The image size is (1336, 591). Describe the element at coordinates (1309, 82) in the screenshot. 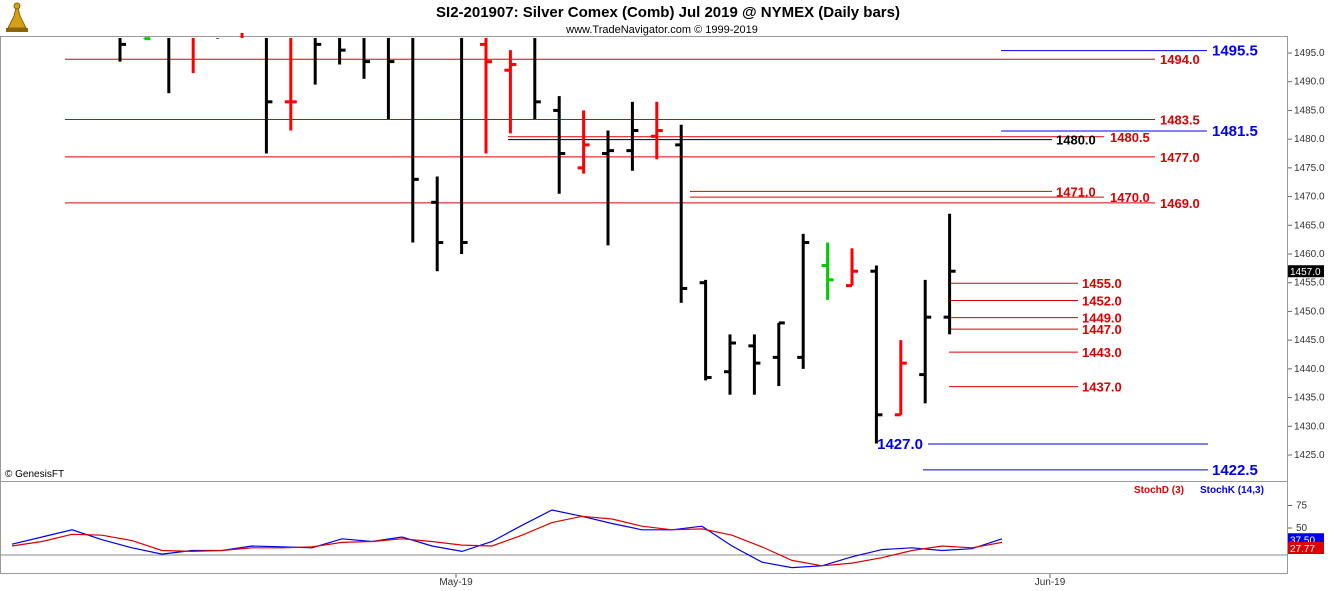

I see `y-tick-label: 1490.0` at that location.